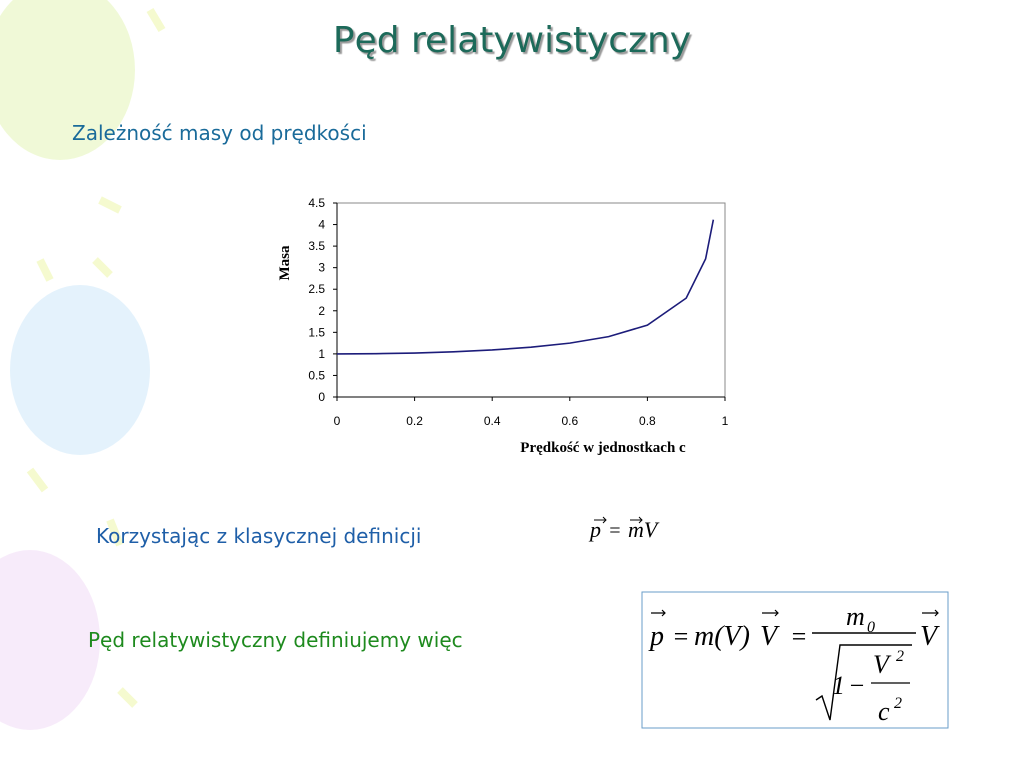 The image size is (1024, 768). What do you see at coordinates (644, 529) in the screenshot?
I see `formula-token: mV` at bounding box center [644, 529].